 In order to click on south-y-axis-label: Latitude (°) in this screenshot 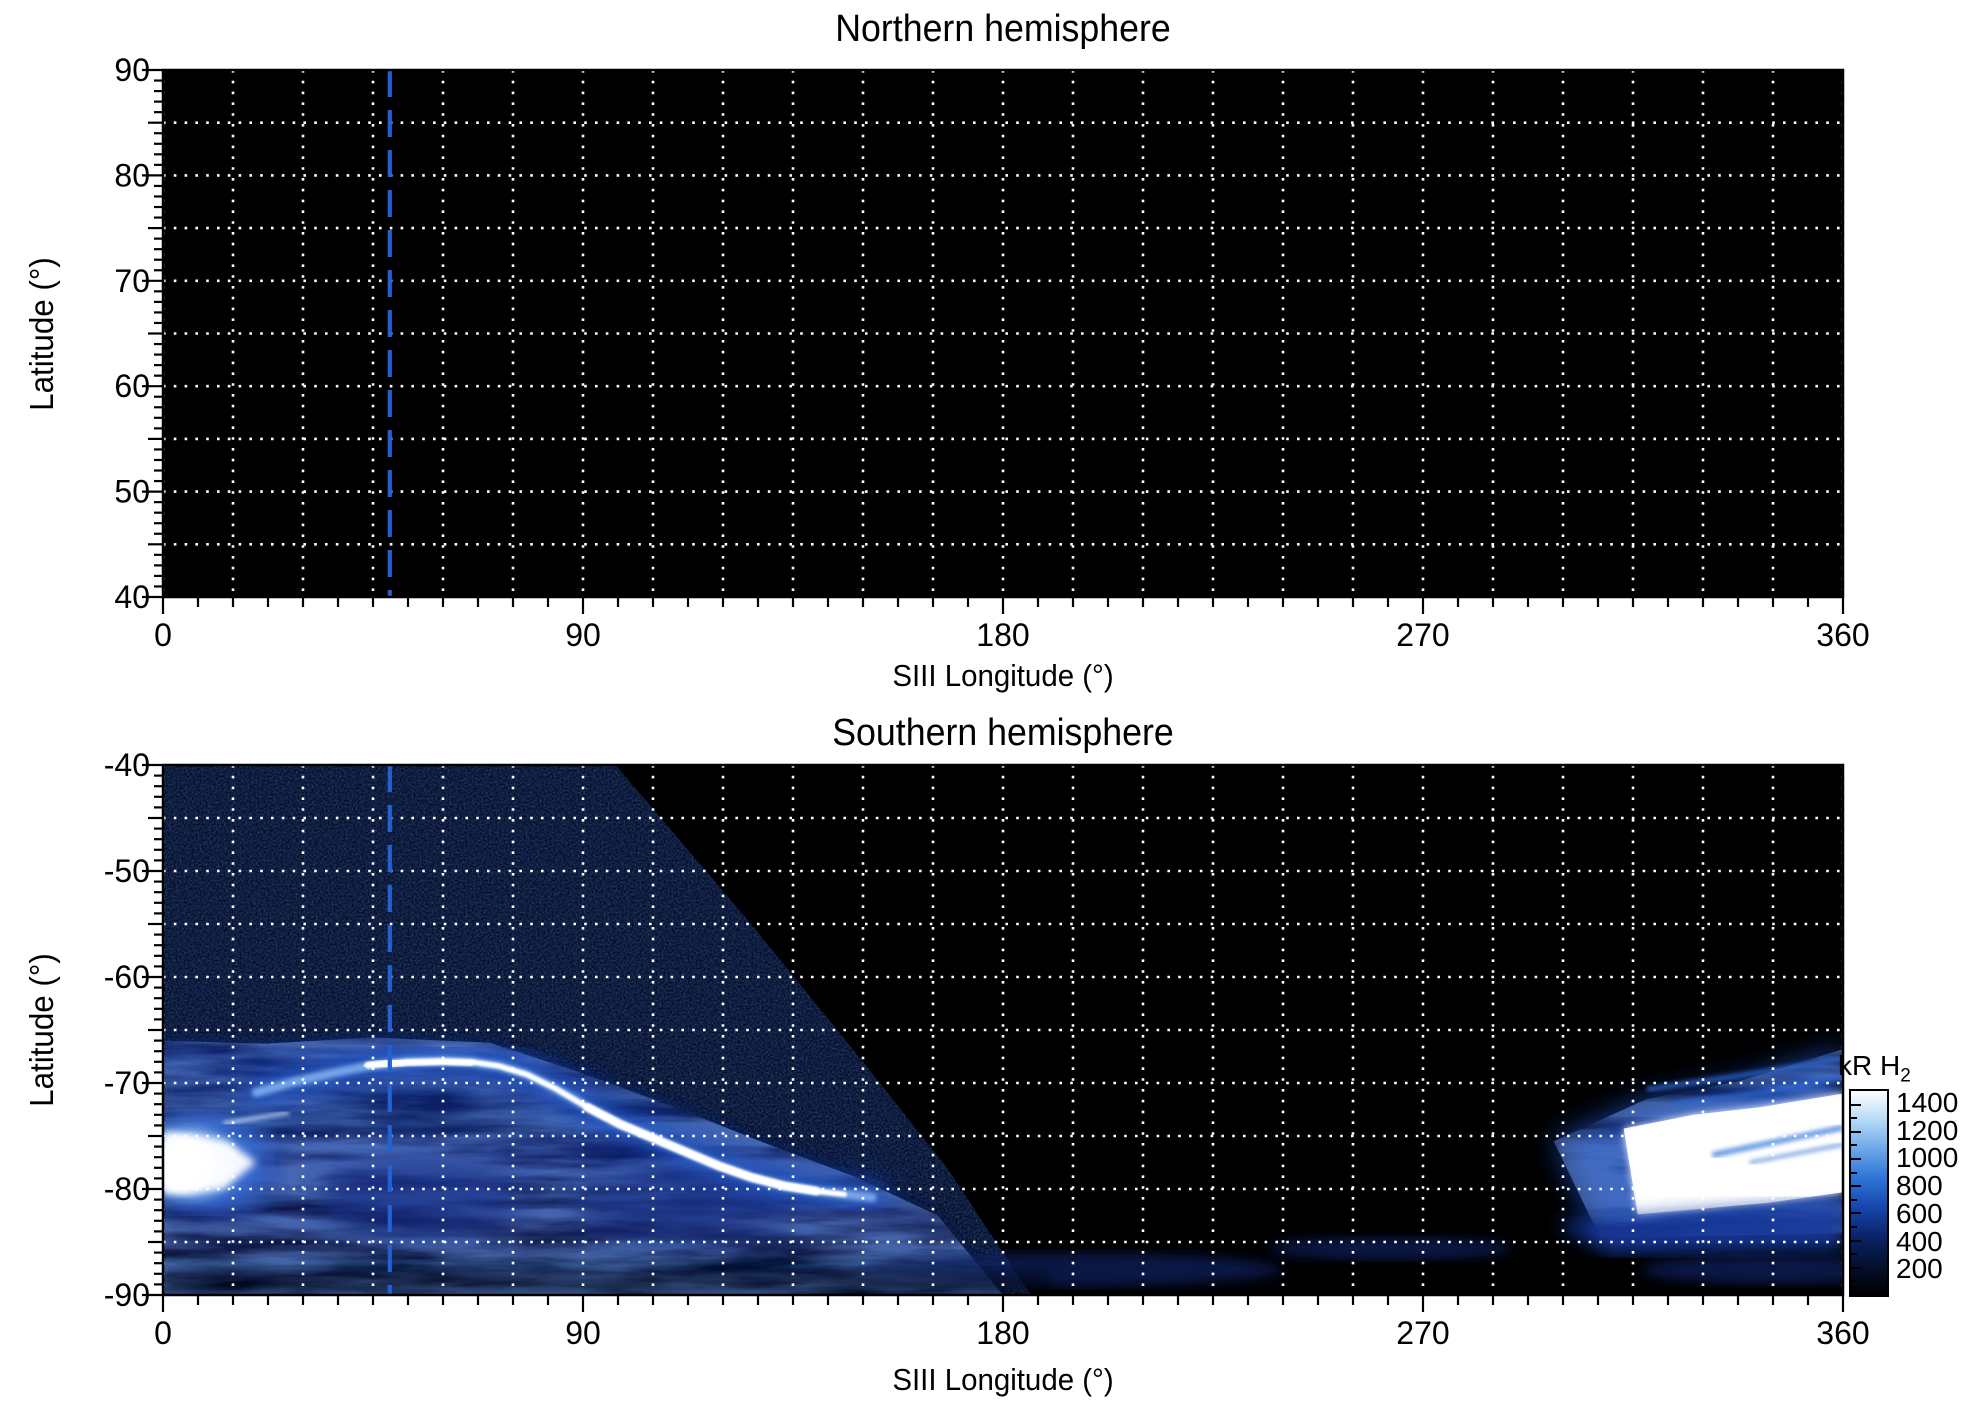, I will do `click(41, 1030)`.